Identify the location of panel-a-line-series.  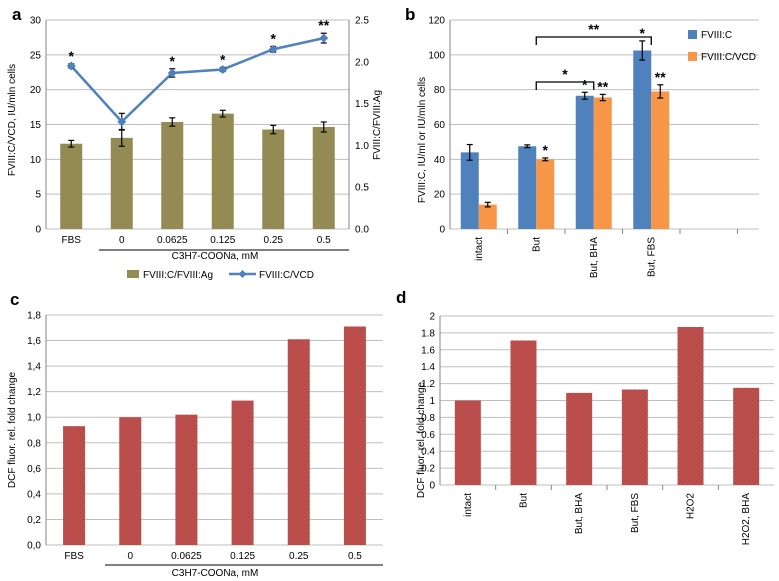
(197, 80).